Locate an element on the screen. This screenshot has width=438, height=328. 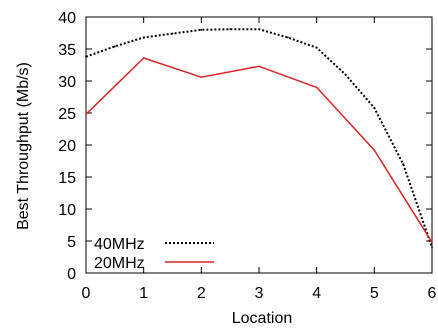
x-axis-label: Location is located at coordinates (262, 318).